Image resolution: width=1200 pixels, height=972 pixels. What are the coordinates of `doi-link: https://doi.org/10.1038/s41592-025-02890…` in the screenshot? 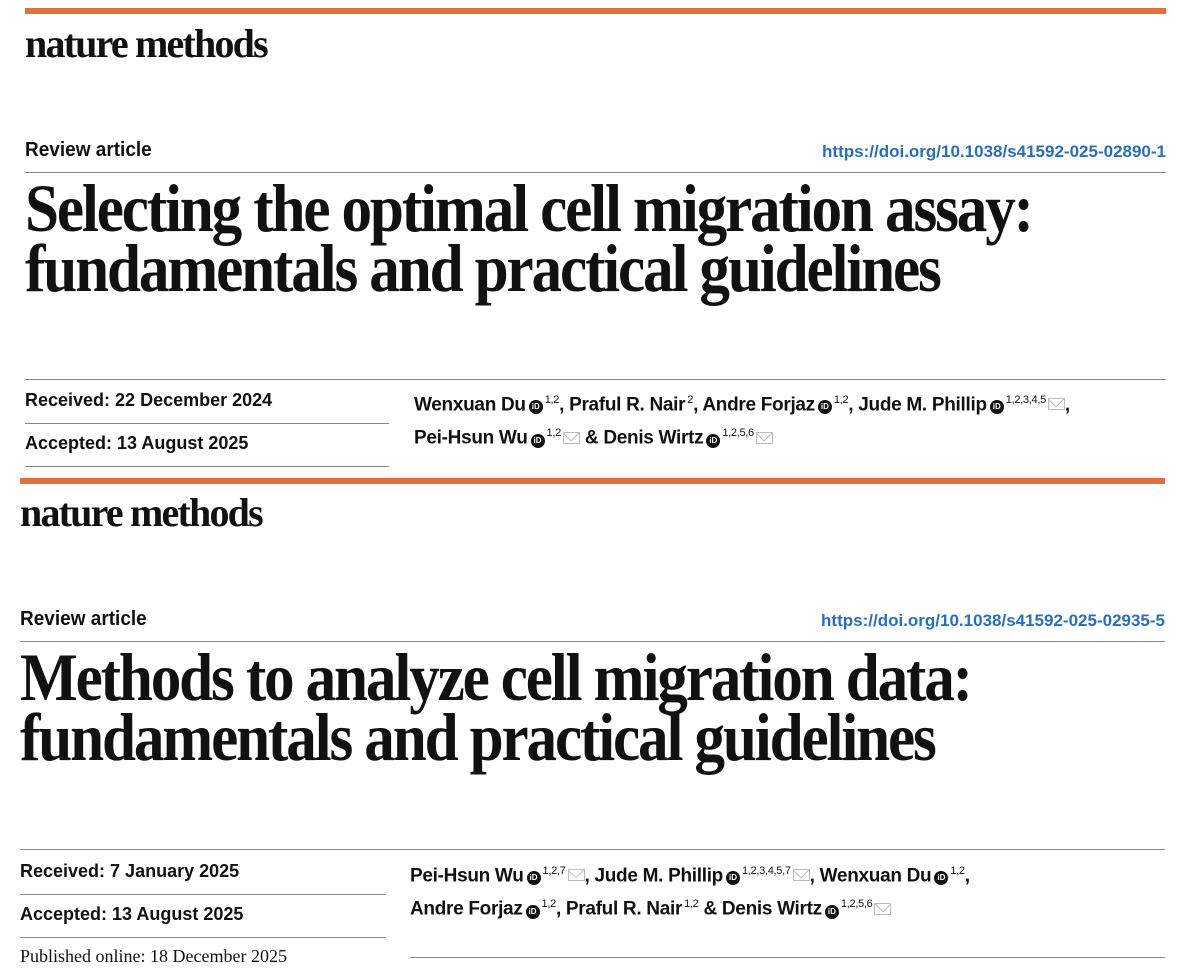 It's located at (994, 151).